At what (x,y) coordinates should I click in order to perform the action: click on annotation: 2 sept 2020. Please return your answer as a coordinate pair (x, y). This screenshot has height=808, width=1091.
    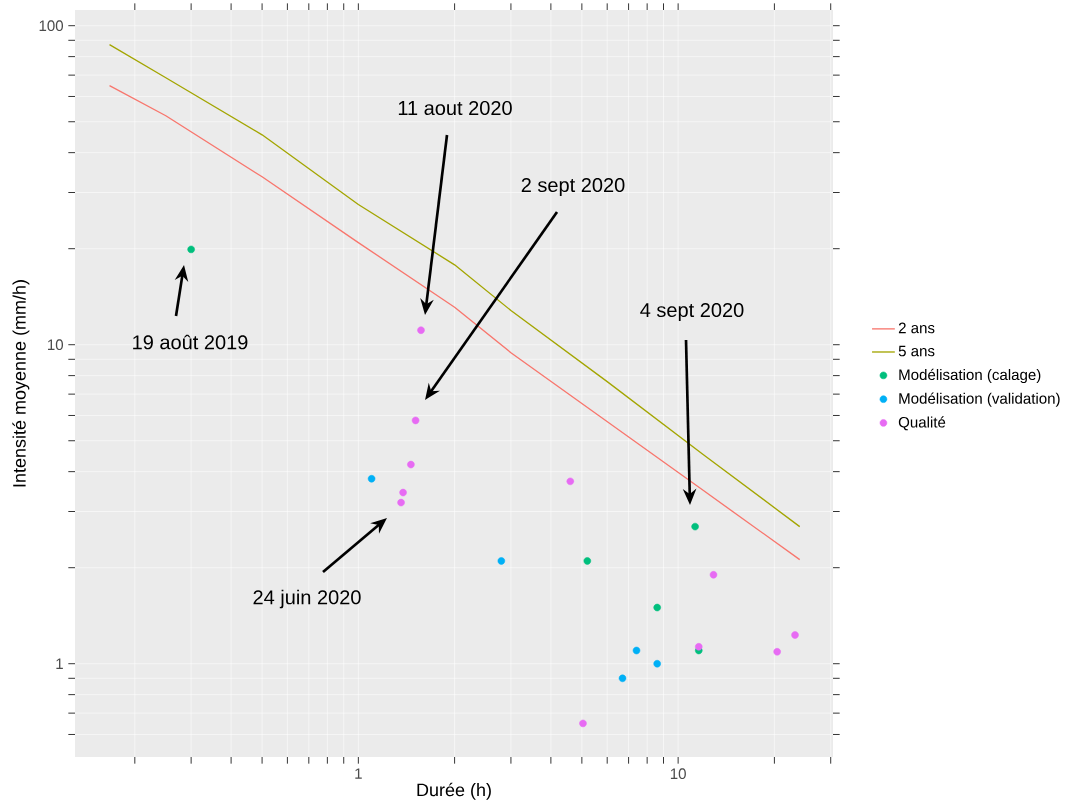
    Looking at the image, I should click on (573, 187).